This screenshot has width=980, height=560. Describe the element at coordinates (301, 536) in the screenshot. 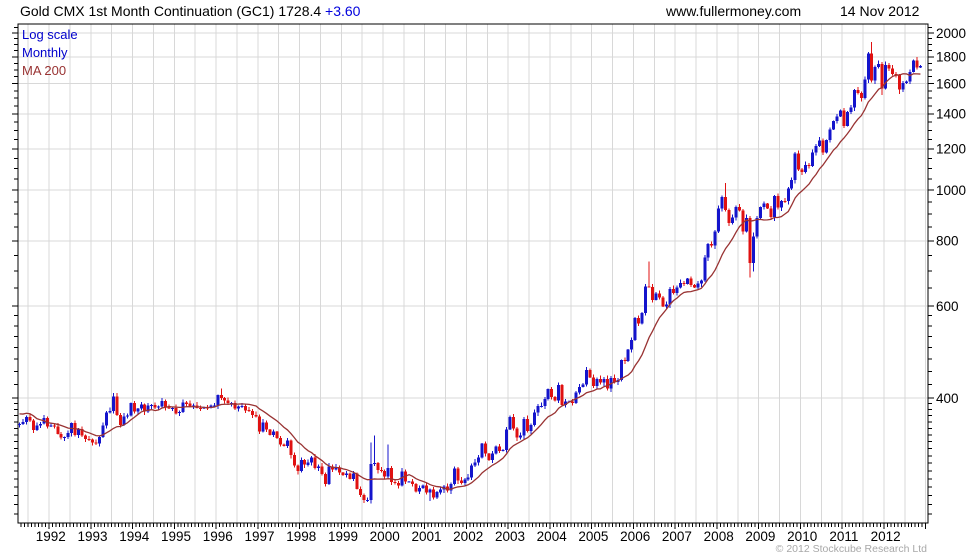

I see `svg-text: 1998` at that location.